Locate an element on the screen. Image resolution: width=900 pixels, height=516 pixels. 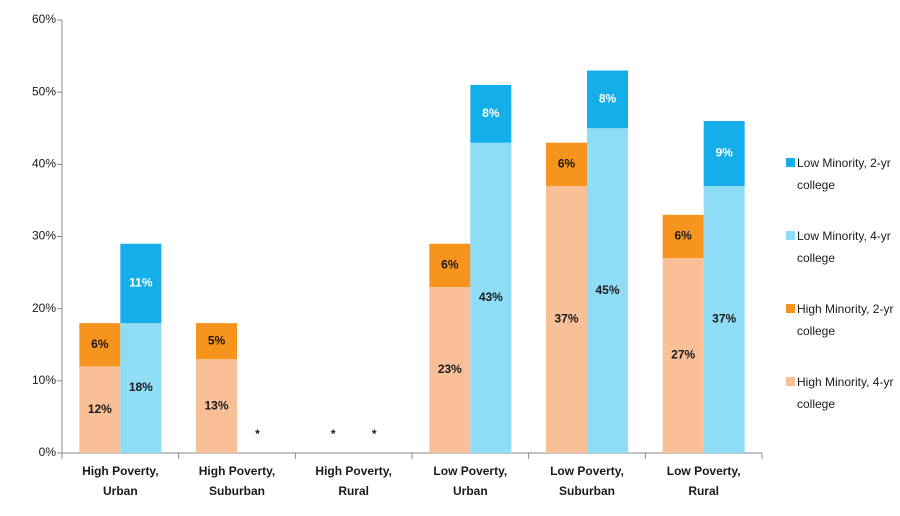
x-tick-label: High Poverty, Suburban is located at coordinates (237, 481).